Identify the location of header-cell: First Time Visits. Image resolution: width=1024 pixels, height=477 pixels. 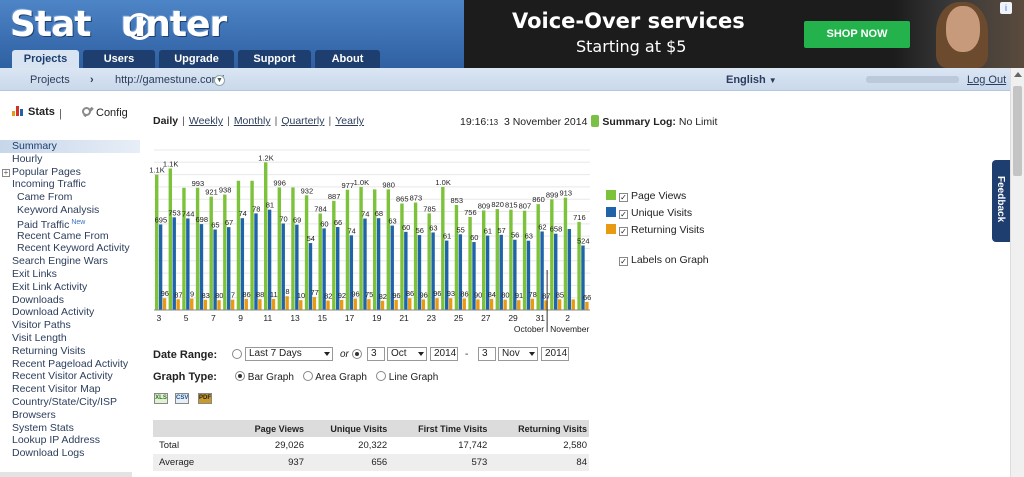
(439, 428).